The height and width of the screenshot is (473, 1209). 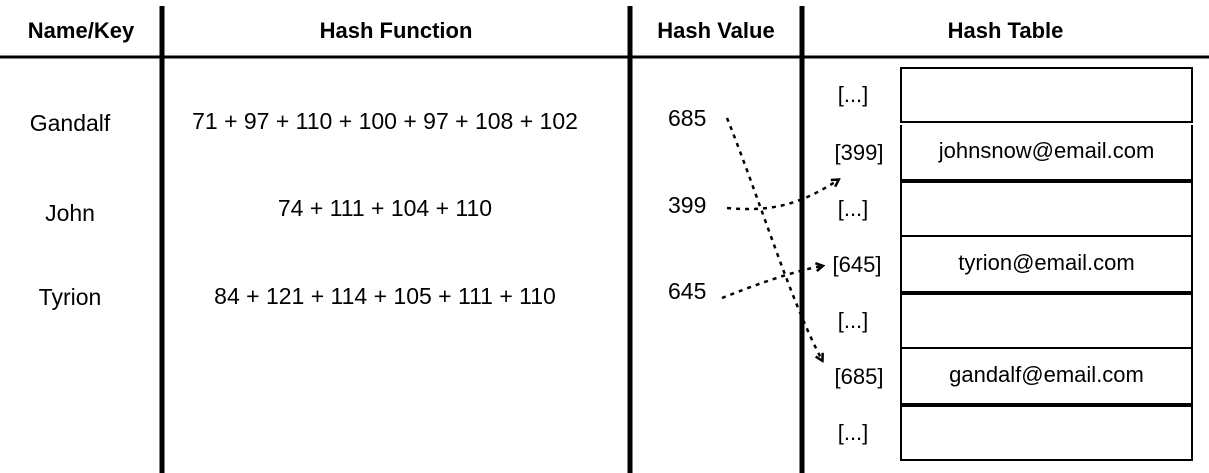 What do you see at coordinates (716, 30) in the screenshot?
I see `header-hash-value: Hash Value` at bounding box center [716, 30].